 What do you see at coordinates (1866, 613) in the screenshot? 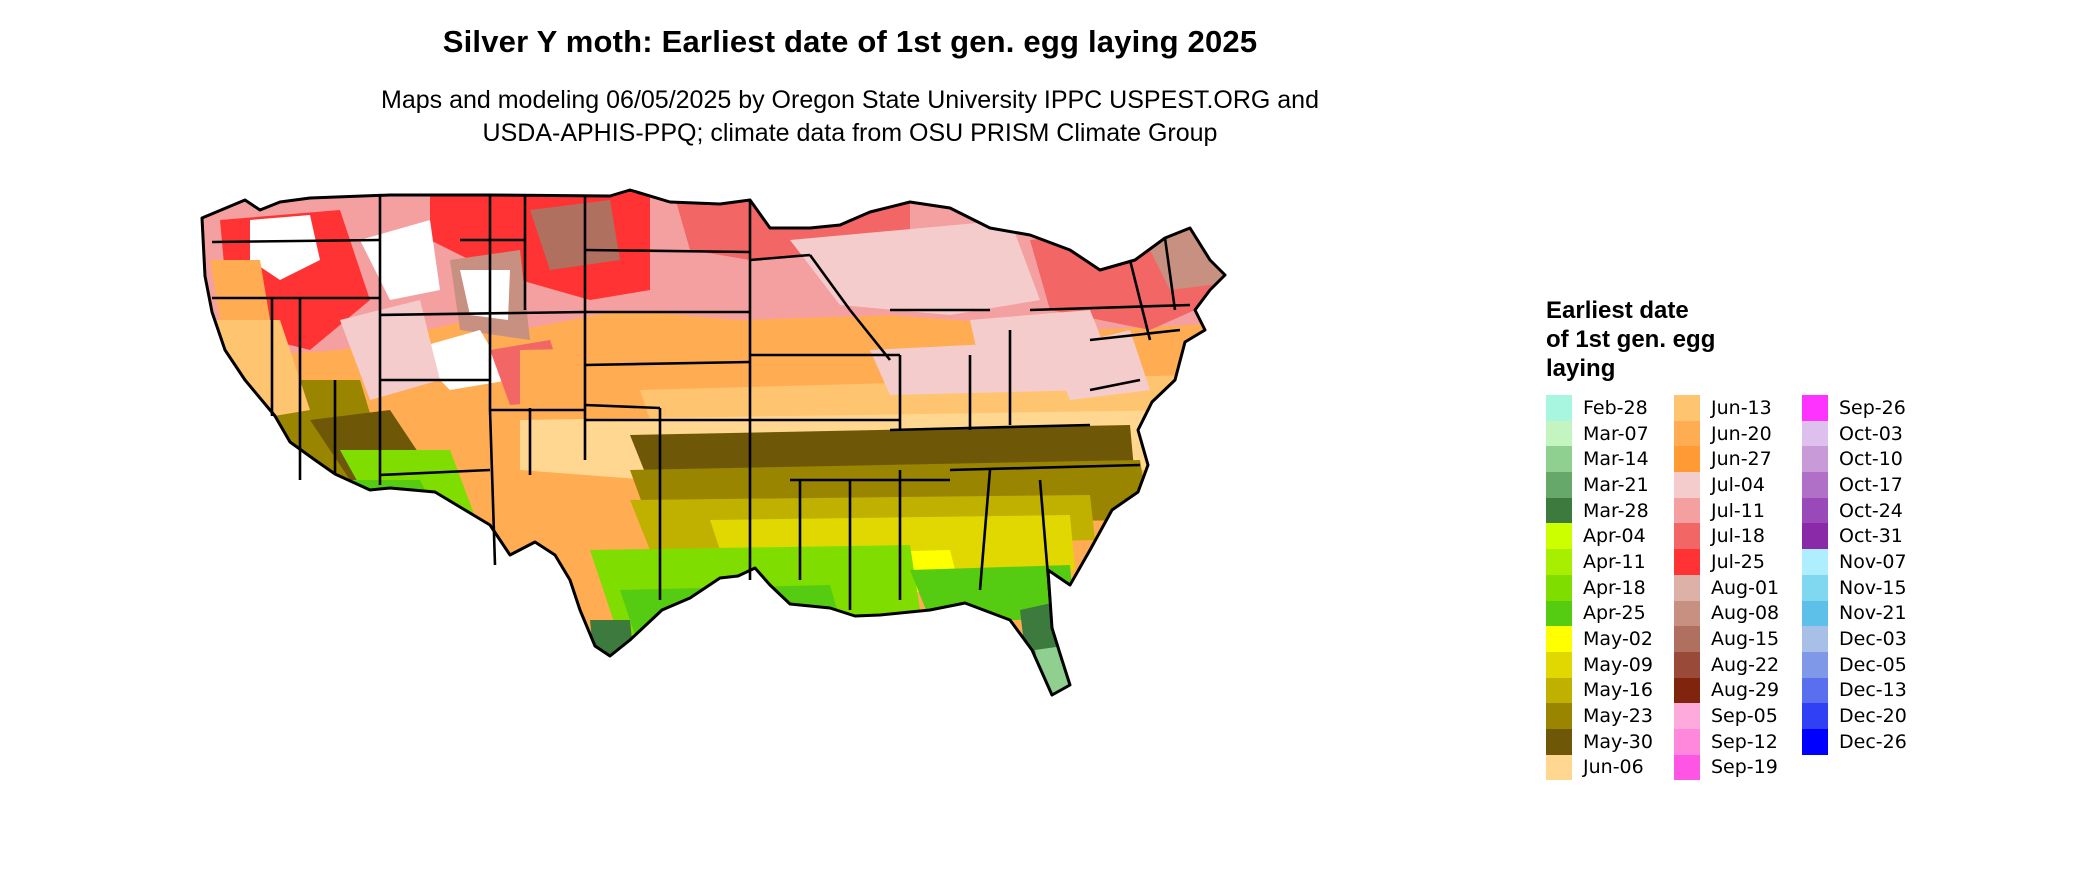
I see `legend-item: Nov-21` at bounding box center [1866, 613].